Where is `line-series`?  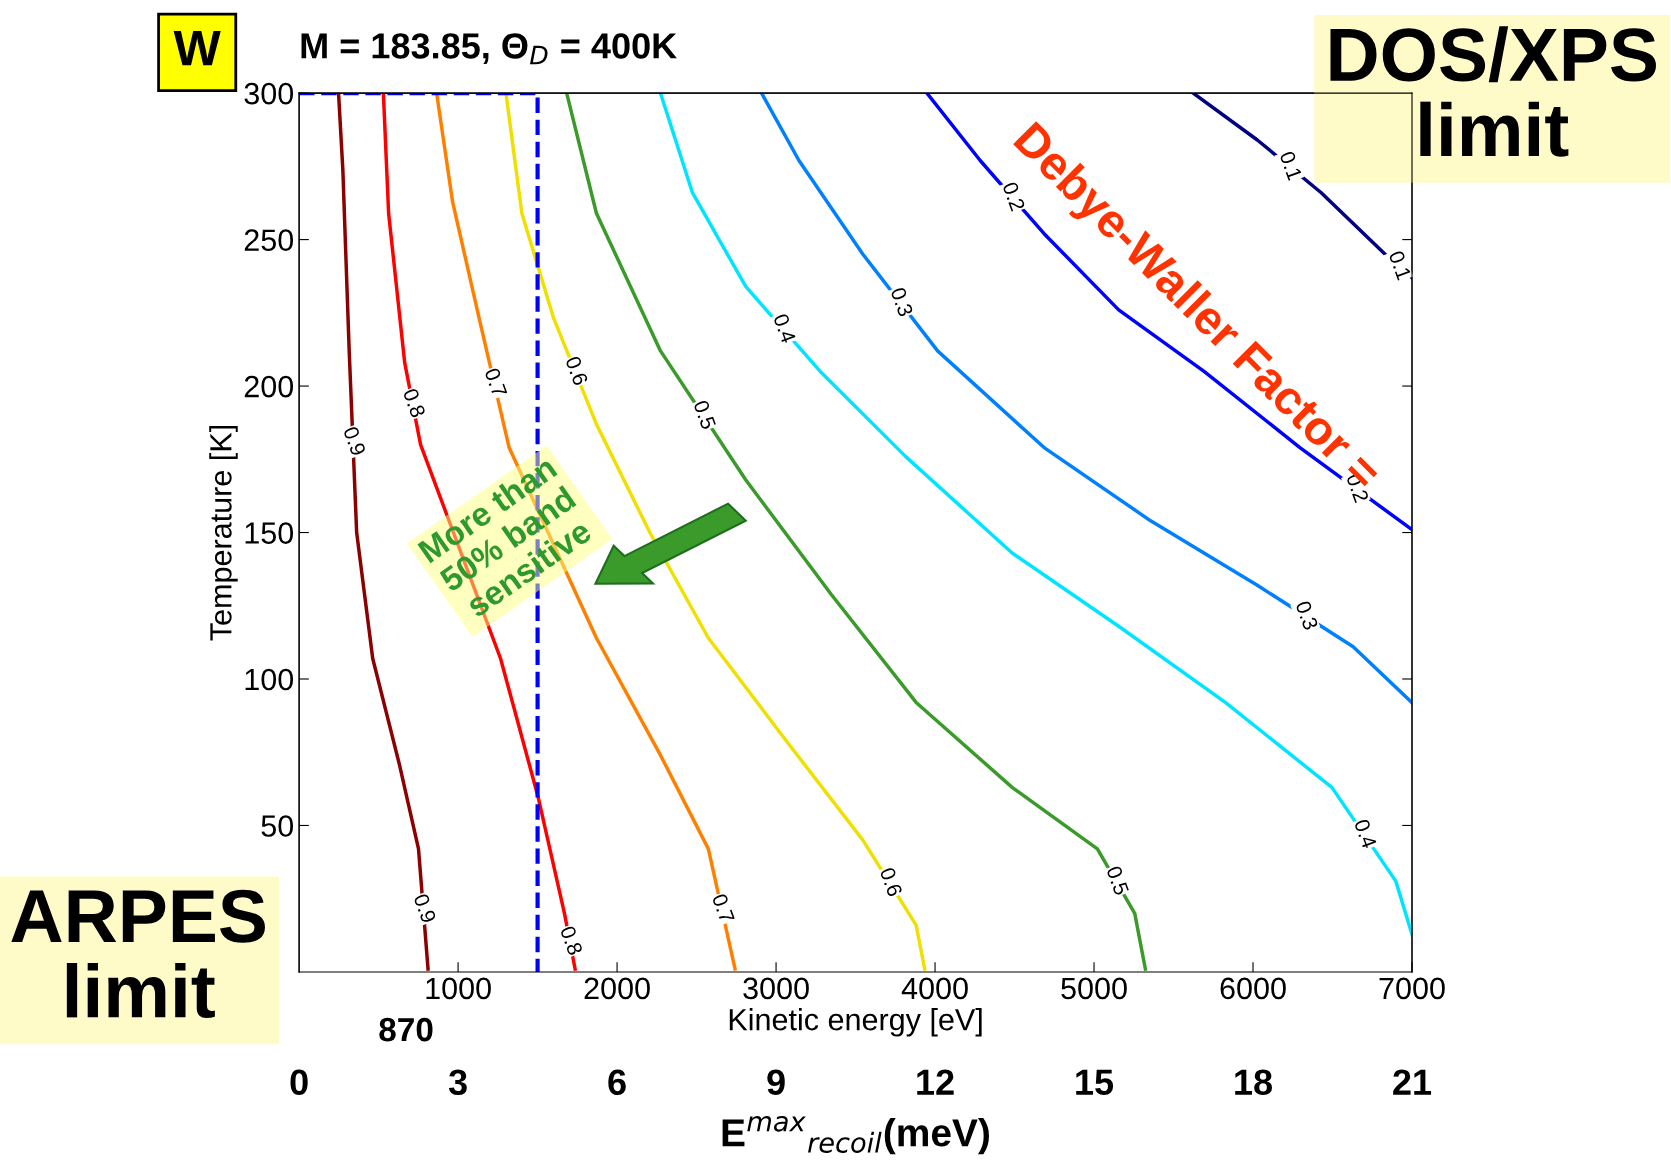
line-series is located at coordinates (1168, 312).